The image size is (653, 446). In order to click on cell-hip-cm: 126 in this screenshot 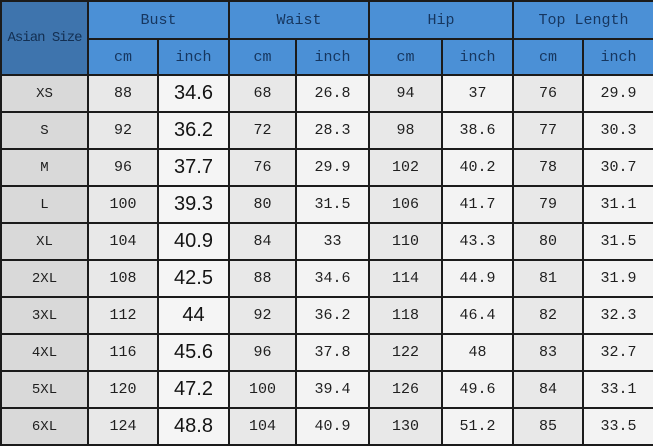, I will do `click(406, 389)`.